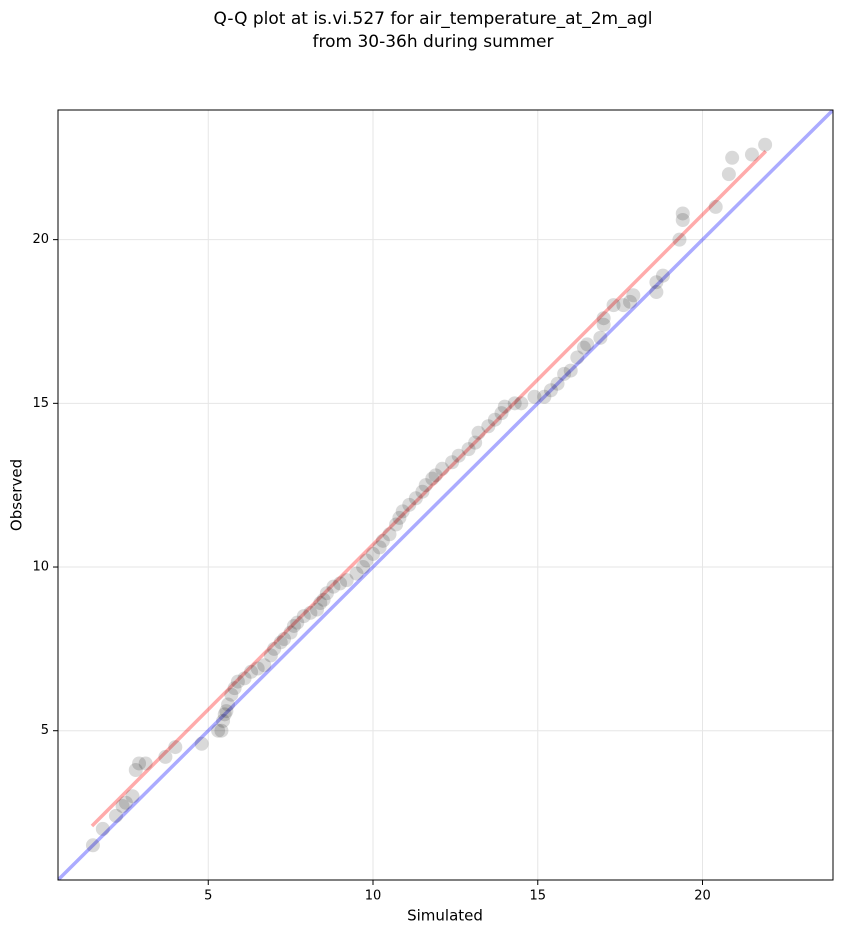  What do you see at coordinates (40, 403) in the screenshot?
I see `y-tick-label: 15` at bounding box center [40, 403].